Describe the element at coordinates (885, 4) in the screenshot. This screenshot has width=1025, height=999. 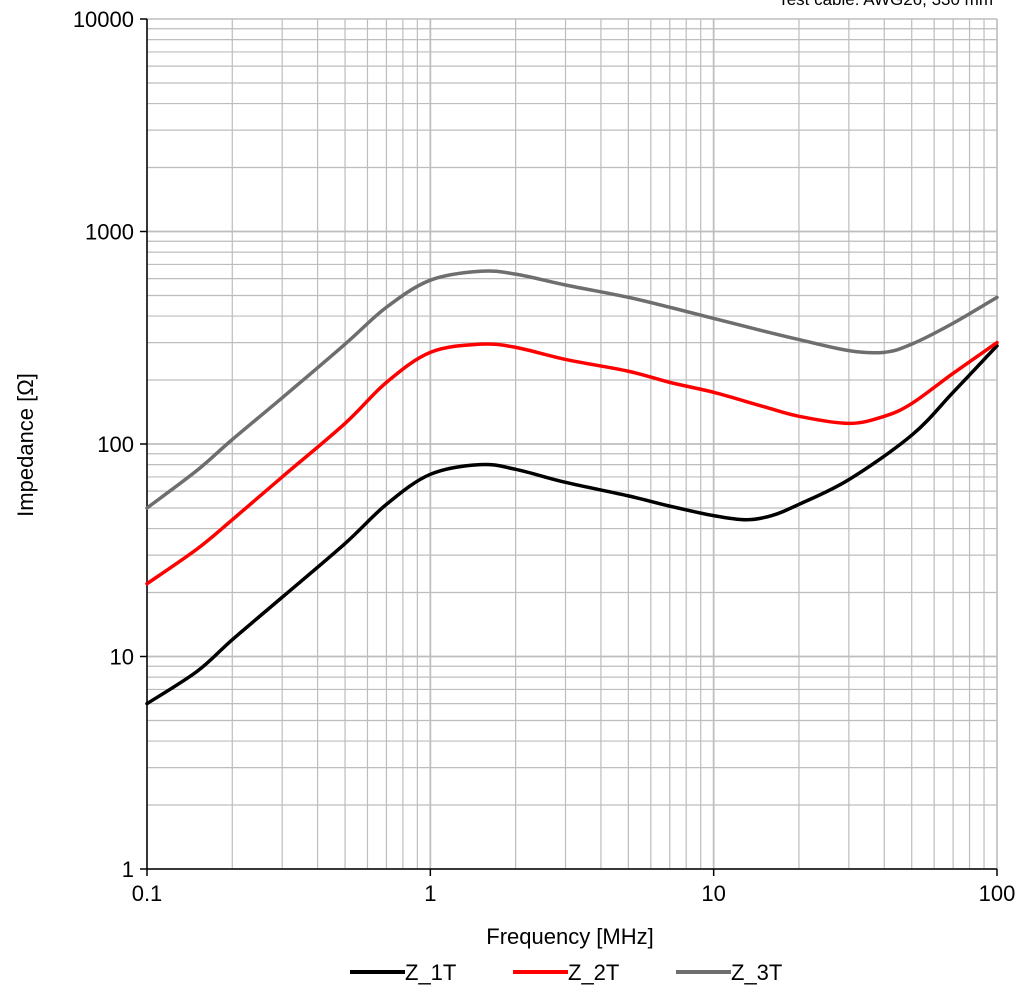
I see `test-cable-annotation: Test cable: AWG26, 330 mm` at that location.